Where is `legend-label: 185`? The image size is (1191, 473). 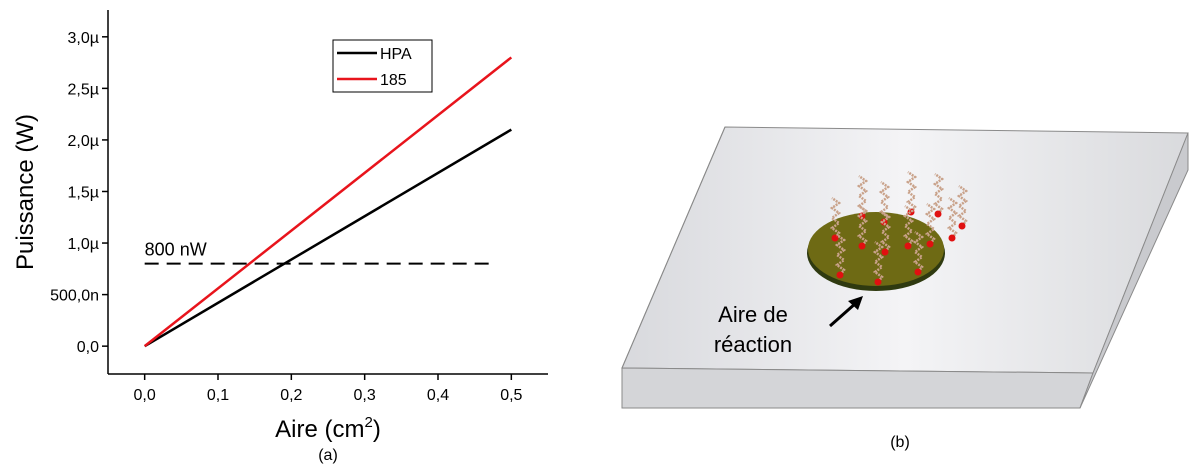 legend-label: 185 is located at coordinates (393, 80).